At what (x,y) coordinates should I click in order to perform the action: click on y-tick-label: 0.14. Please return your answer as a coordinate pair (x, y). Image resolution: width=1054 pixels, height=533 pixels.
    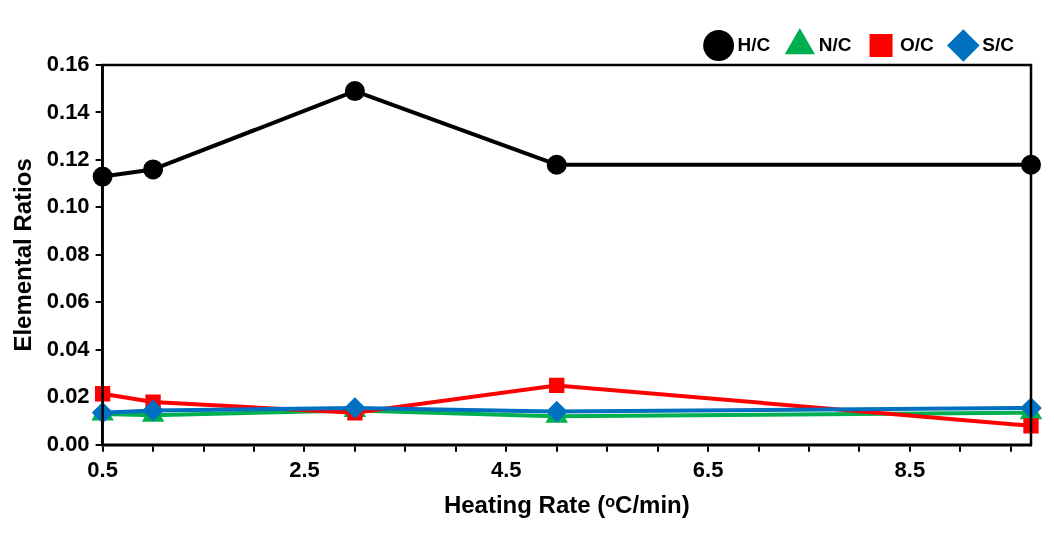
    Looking at the image, I should click on (68, 111).